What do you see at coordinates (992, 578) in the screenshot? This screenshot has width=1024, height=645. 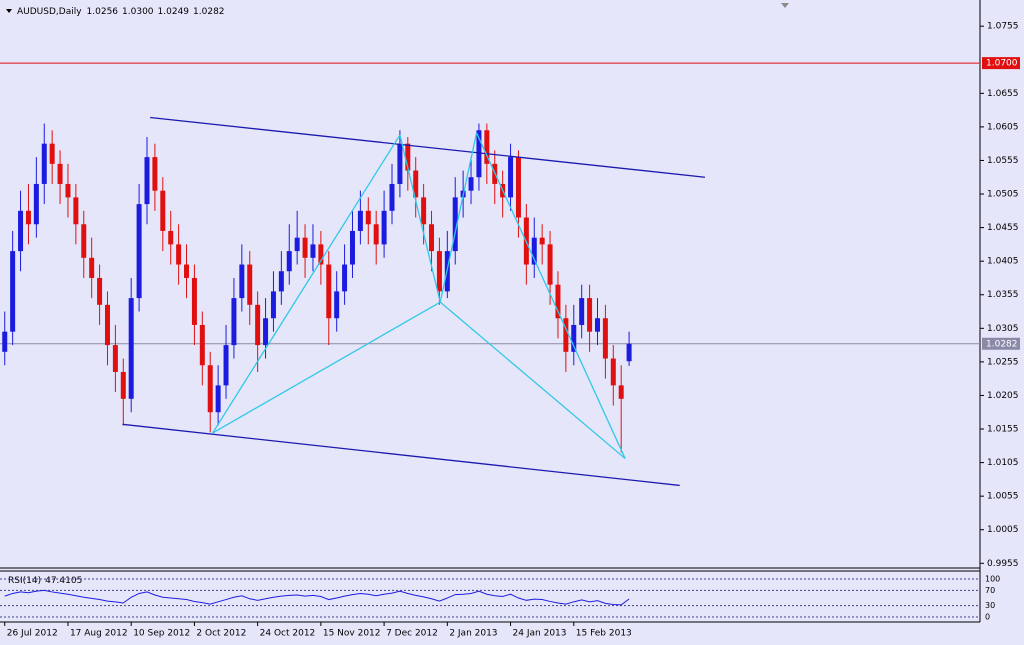 I see `indicator-tick-label: 100` at bounding box center [992, 578].